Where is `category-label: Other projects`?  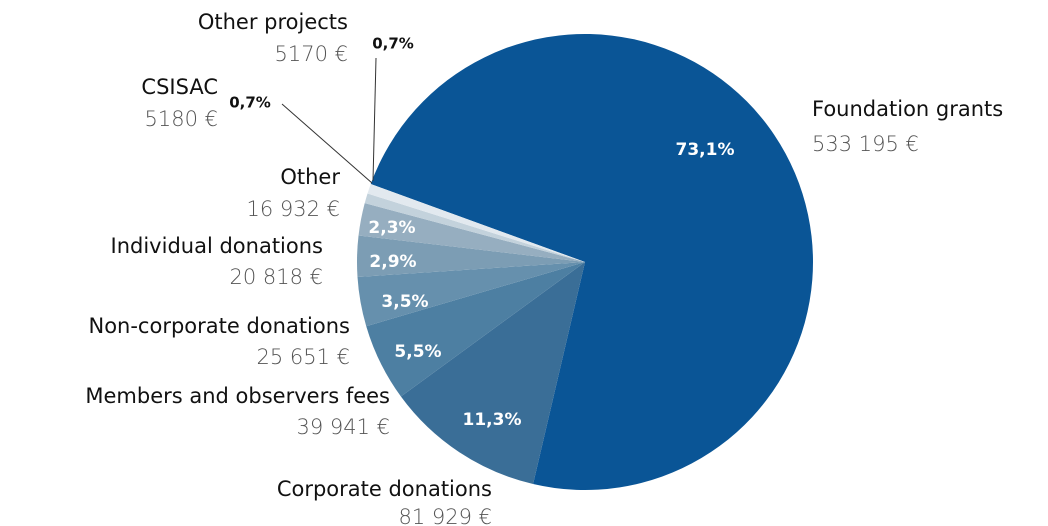 category-label: Other projects is located at coordinates (273, 22).